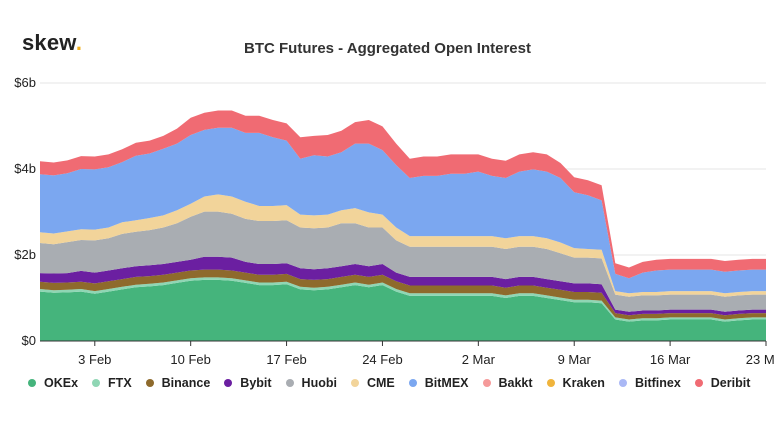 This screenshot has width=775, height=433. I want to click on legend-label: Bakkt, so click(515, 383).